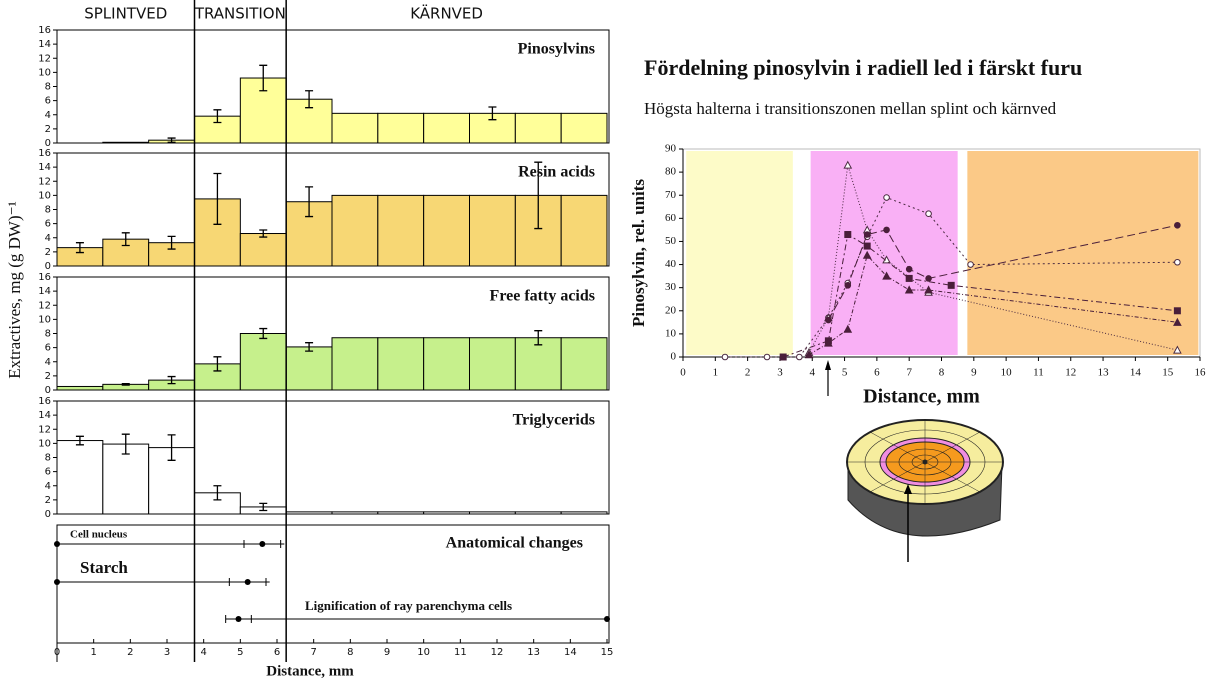  What do you see at coordinates (671, 241) in the screenshot?
I see `y-tick-label: 50` at bounding box center [671, 241].